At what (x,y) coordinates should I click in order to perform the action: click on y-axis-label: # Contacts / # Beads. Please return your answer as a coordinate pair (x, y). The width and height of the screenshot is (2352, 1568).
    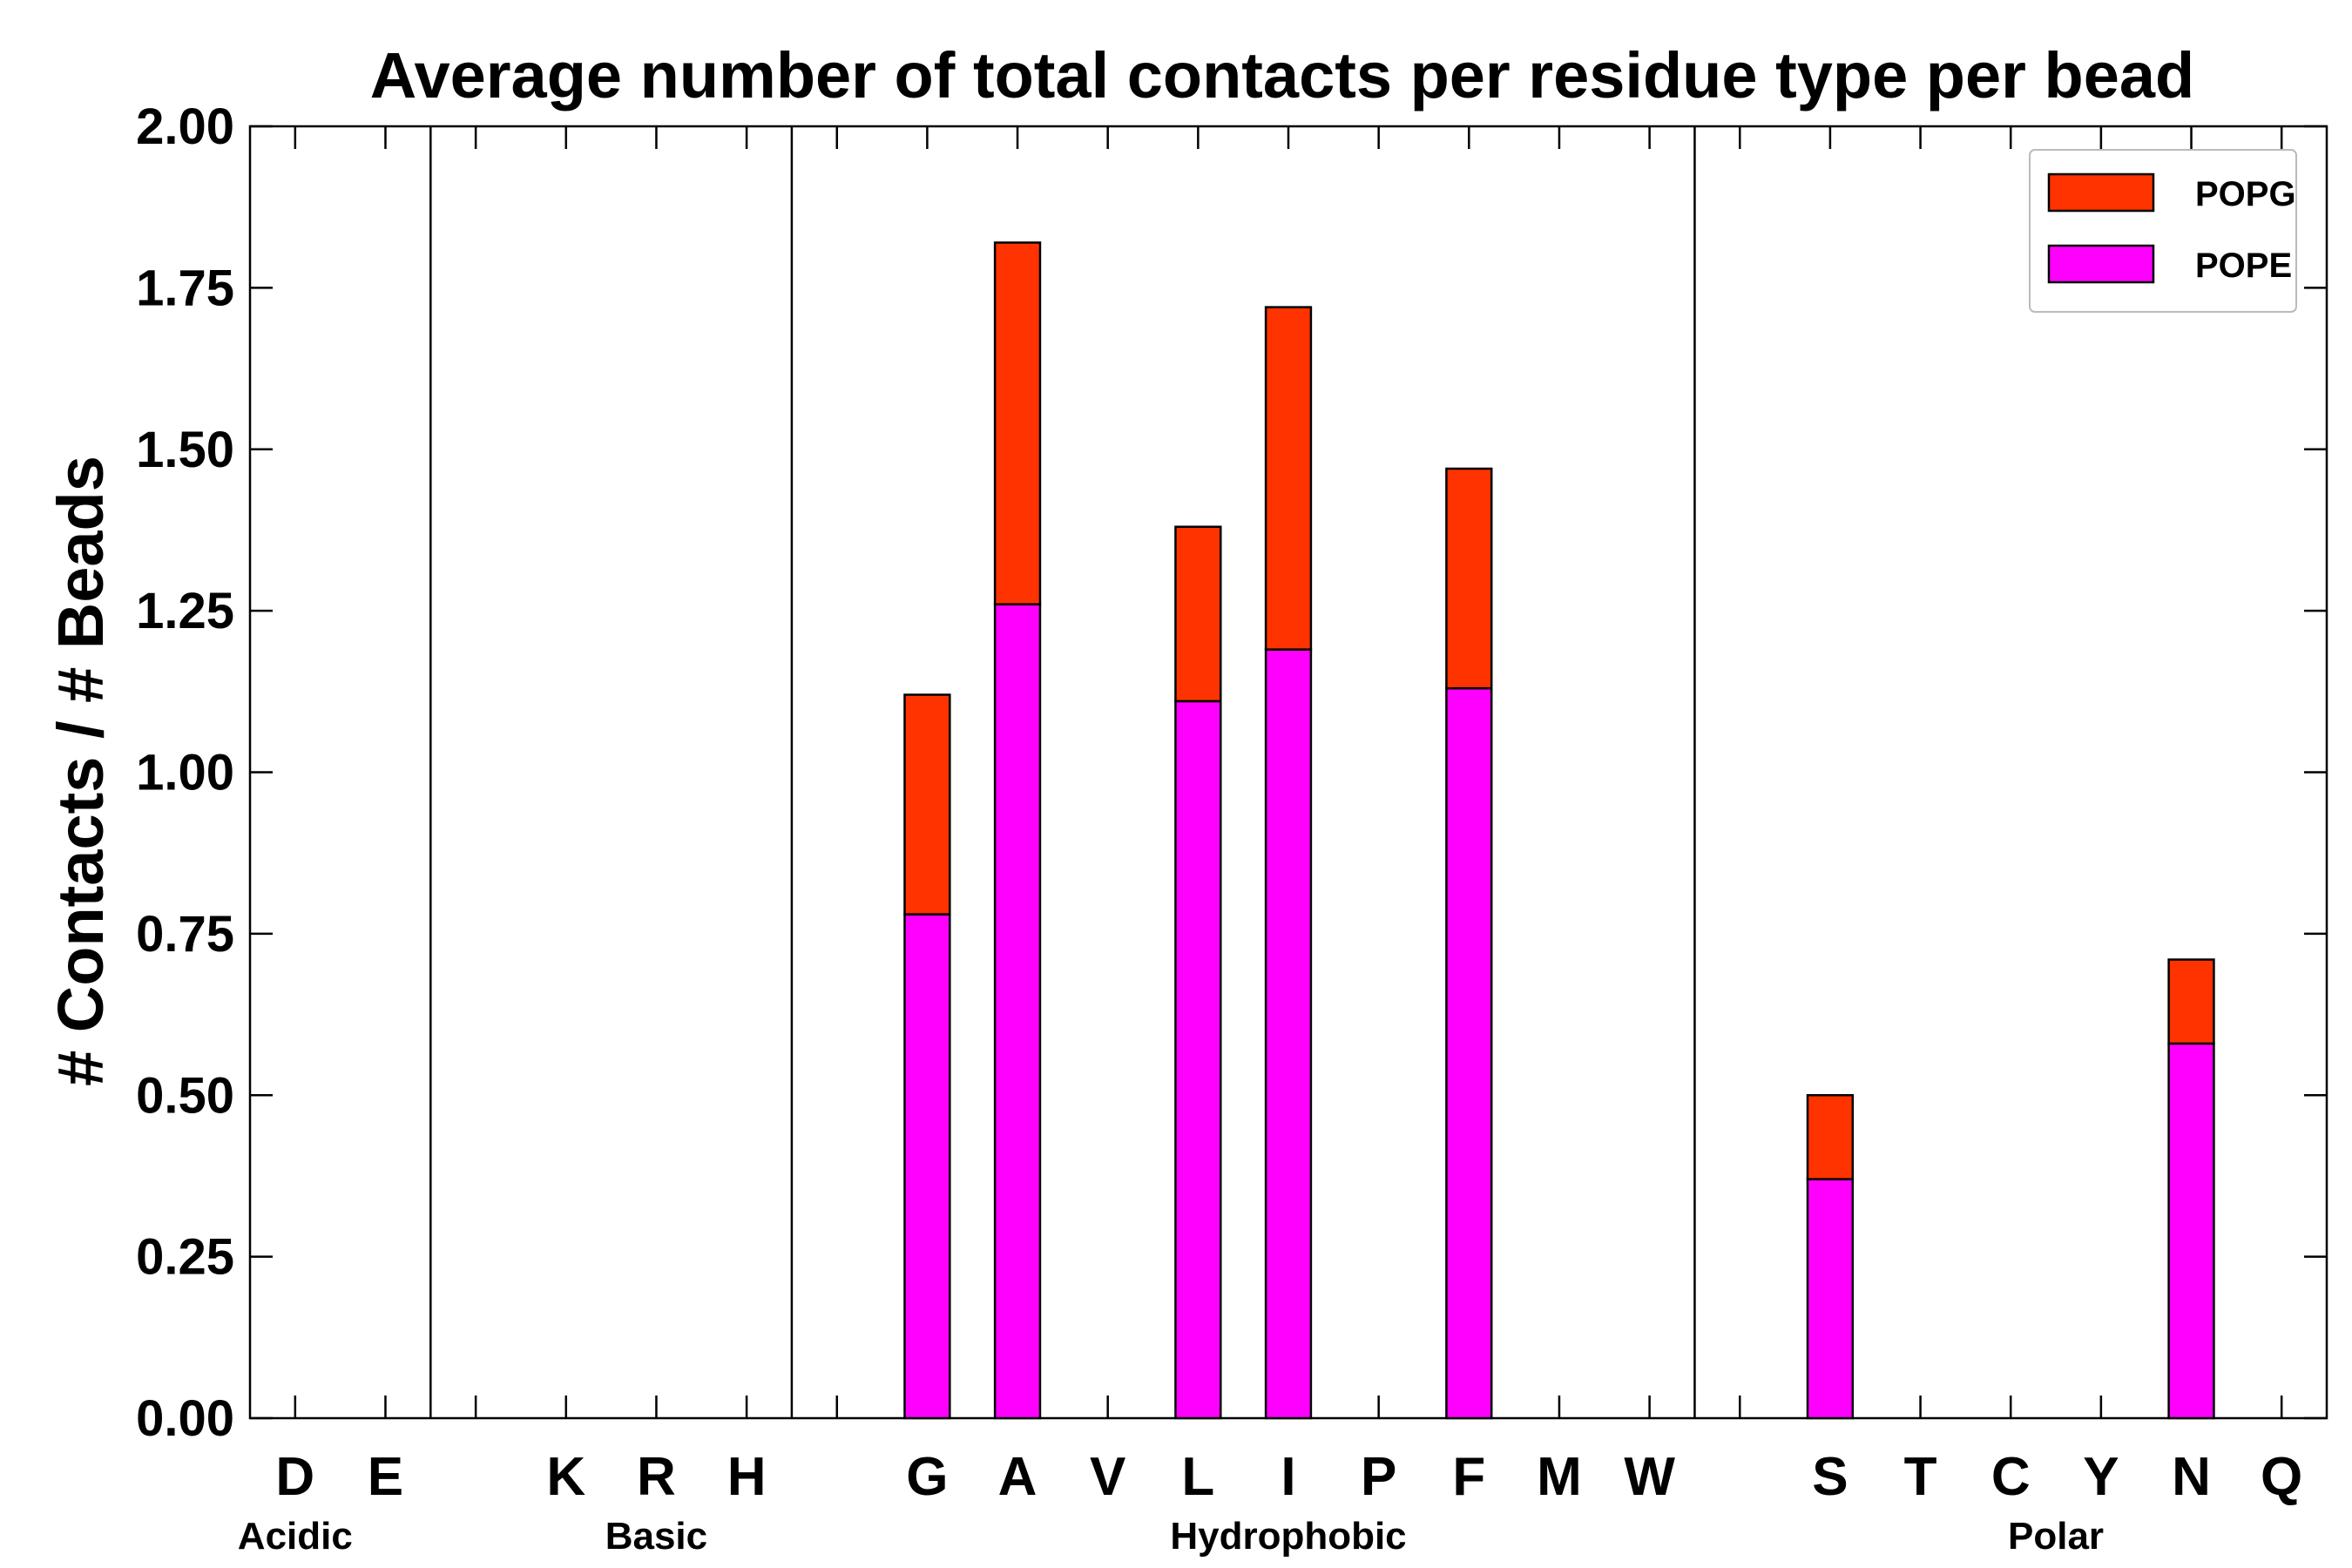
    Looking at the image, I should click on (80, 771).